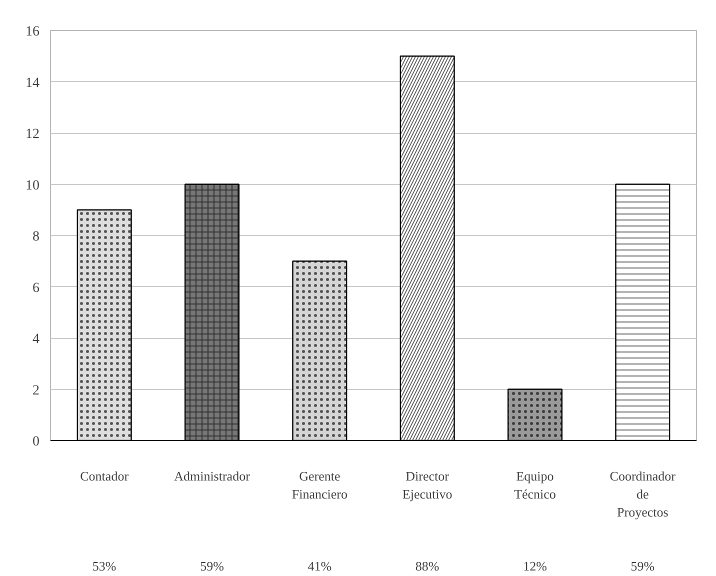 This screenshot has width=716, height=576. Describe the element at coordinates (33, 134) in the screenshot. I see `y-tick-label: 12` at that location.